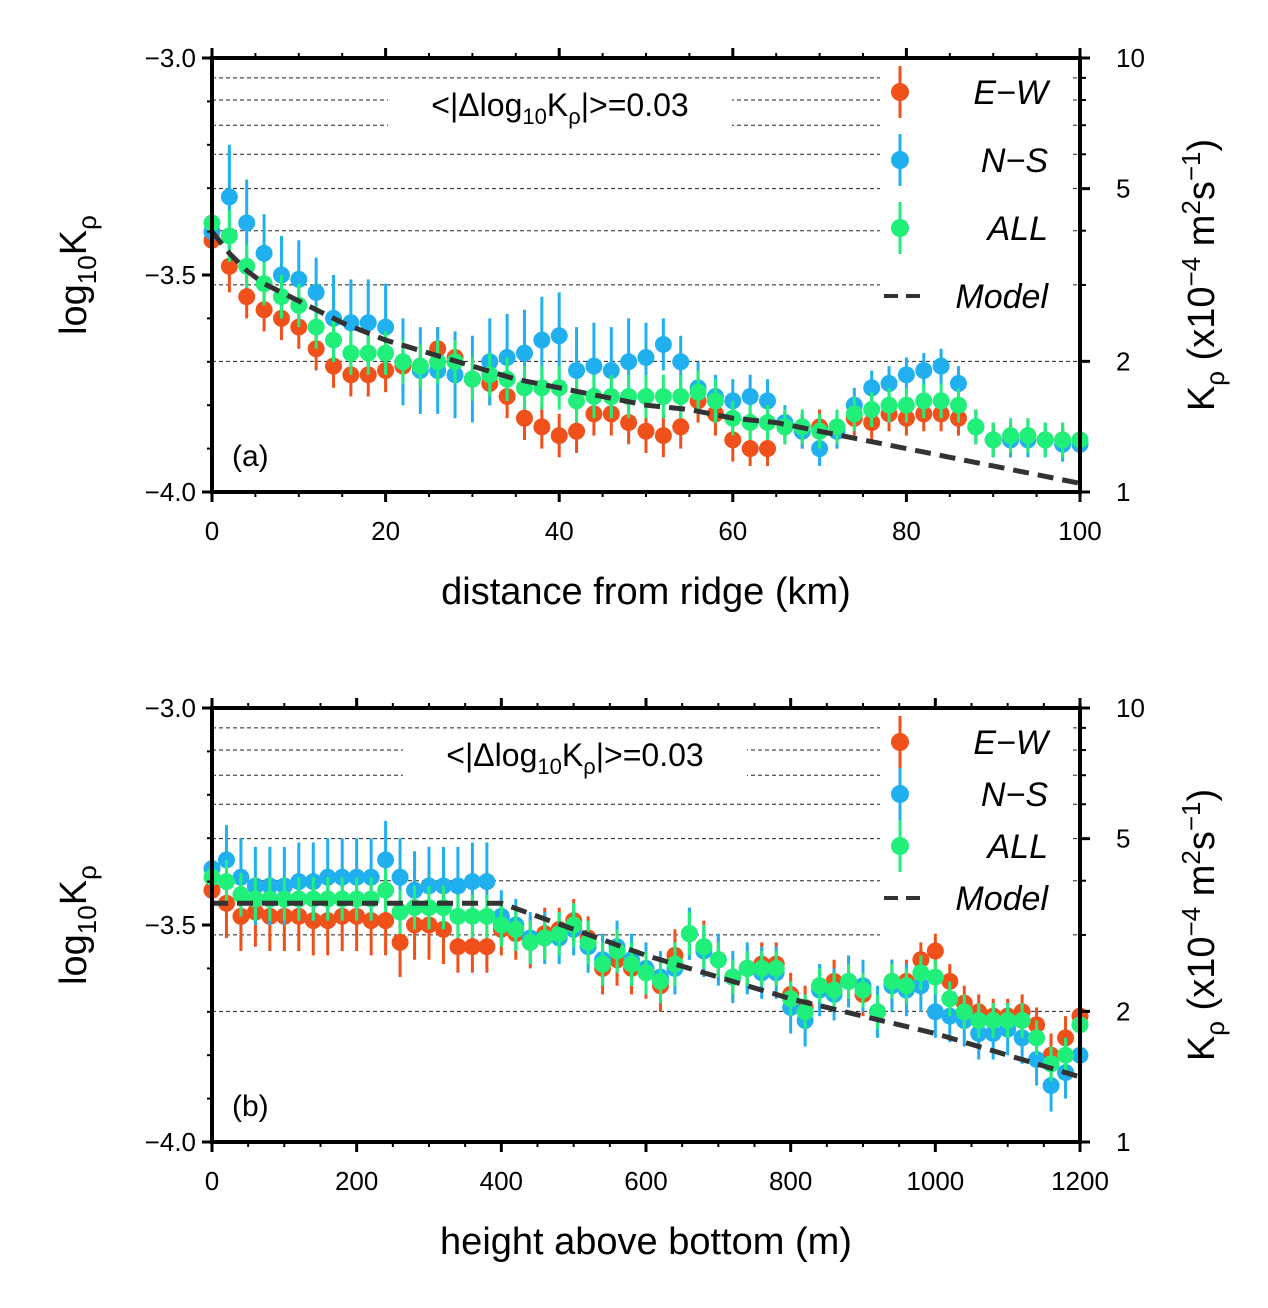 This screenshot has width=1268, height=1308. Describe the element at coordinates (1203, 925) in the screenshot. I see `y2-axis-label: Kρ (x10−4 m2s−1)` at that location.